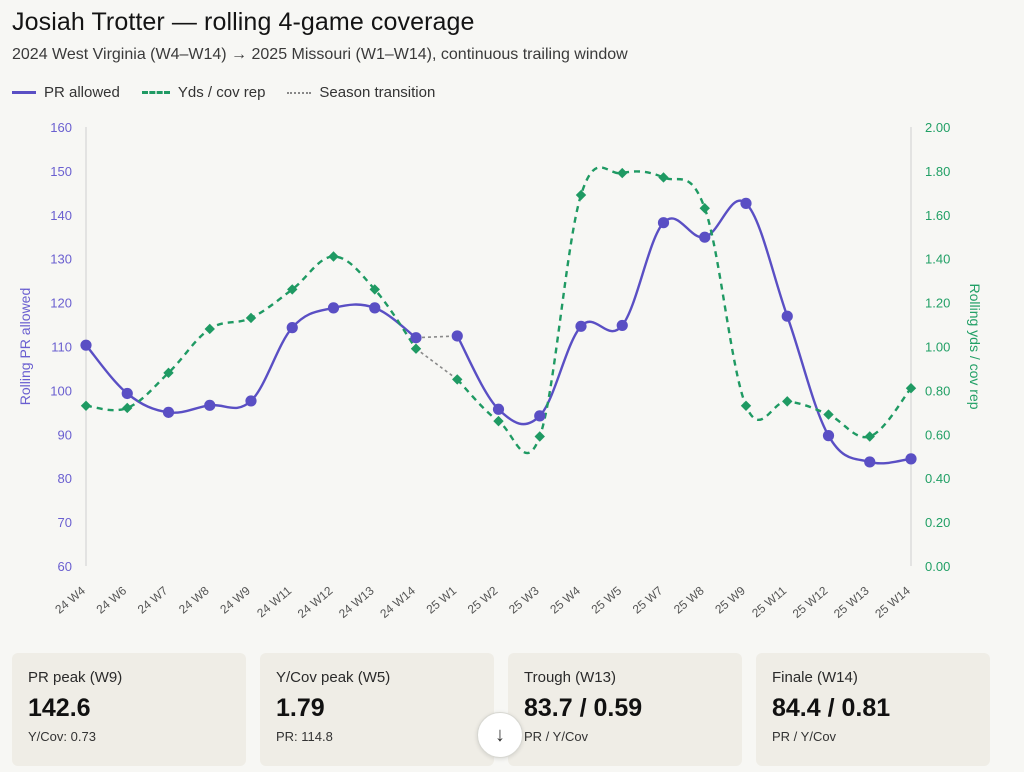  What do you see at coordinates (65, 522) in the screenshot?
I see `y-left-tick-label: 70` at bounding box center [65, 522].